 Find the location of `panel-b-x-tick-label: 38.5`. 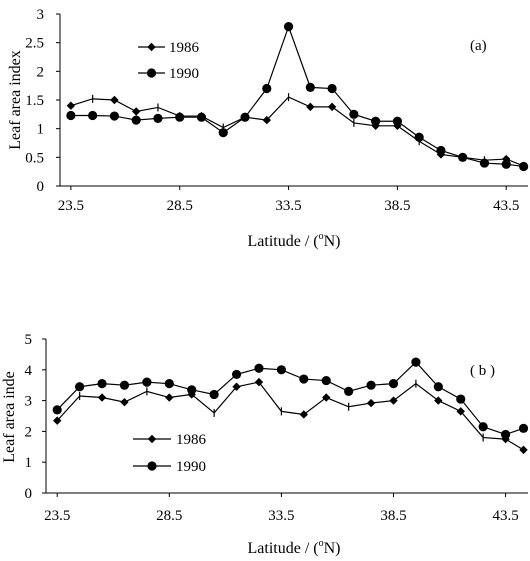

panel-b-x-tick-label: 38.5 is located at coordinates (393, 516).